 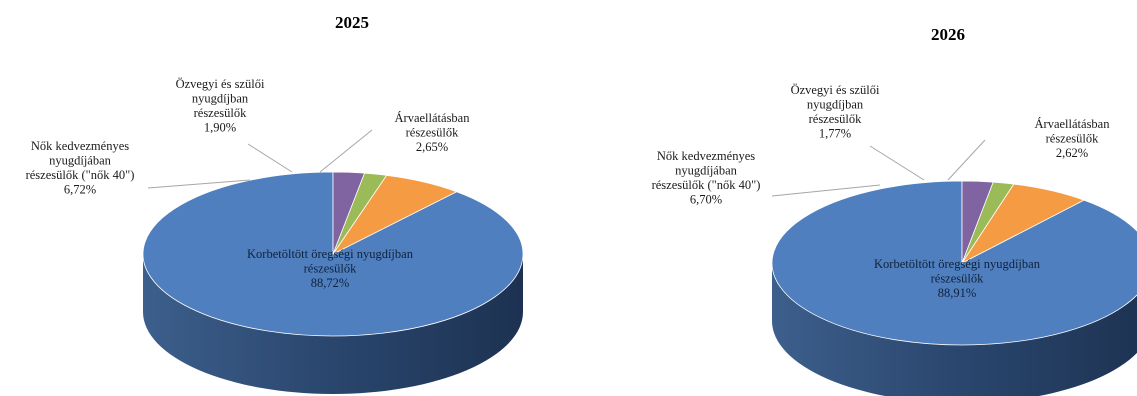 I want to click on pie-side-2025, so click(x=333, y=324).